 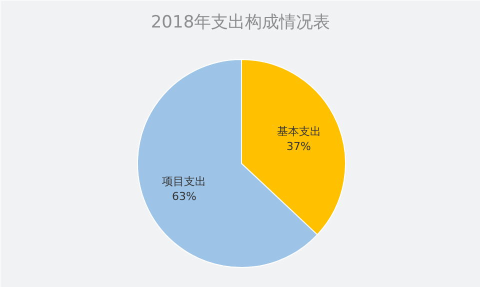 I want to click on data-label: 63%, so click(x=184, y=196).